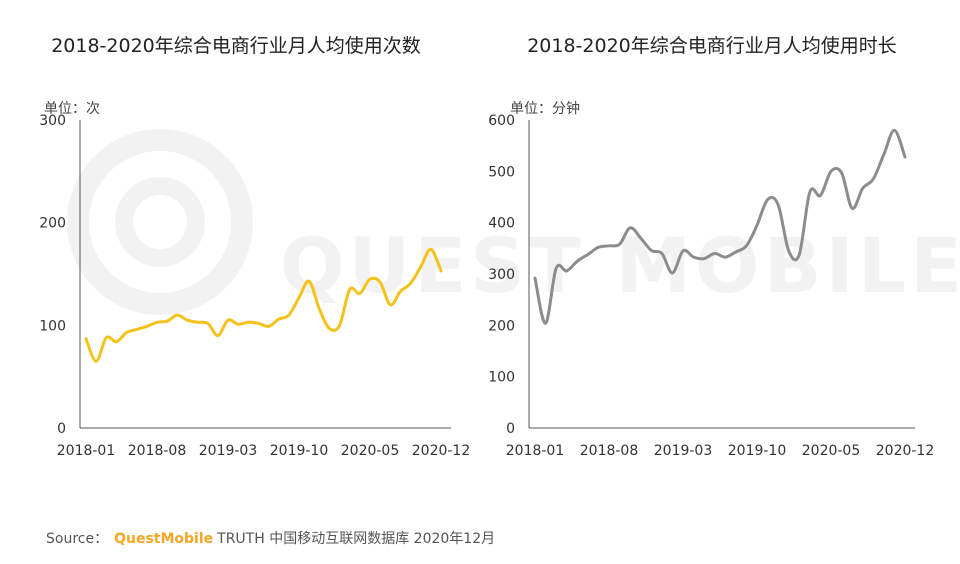 Image resolution: width=960 pixels, height=564 pixels. Describe the element at coordinates (356, 539) in the screenshot. I see `source-details: TRUTH 中国移动互联网数据库 2020年12月` at that location.